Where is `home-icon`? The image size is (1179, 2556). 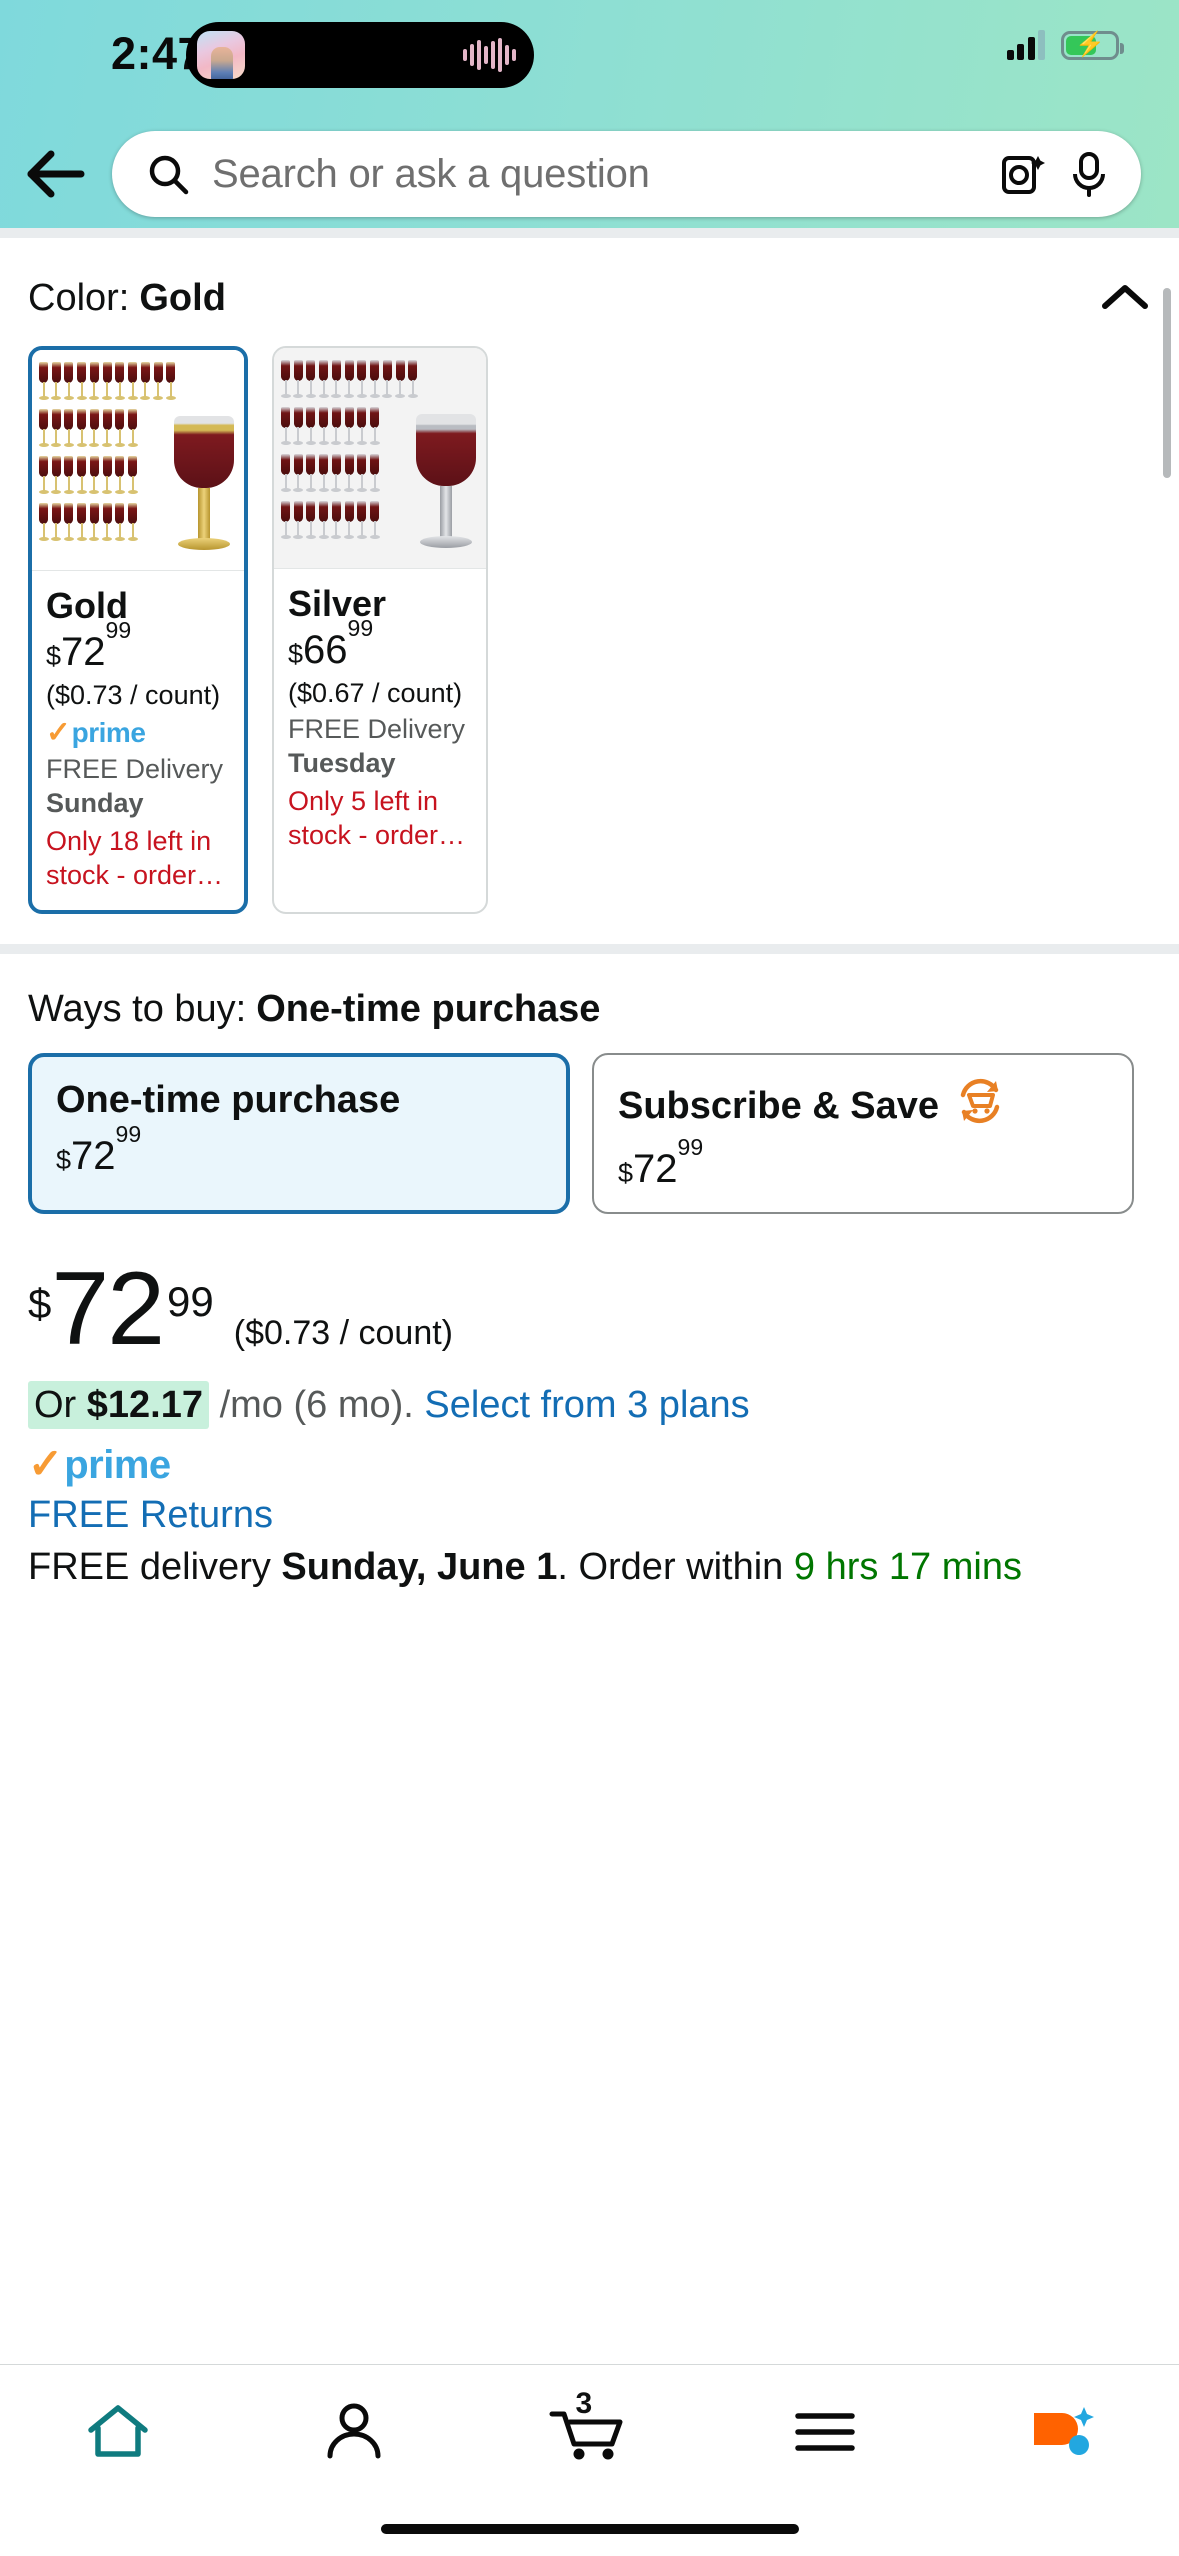 home-icon is located at coordinates (118, 2434).